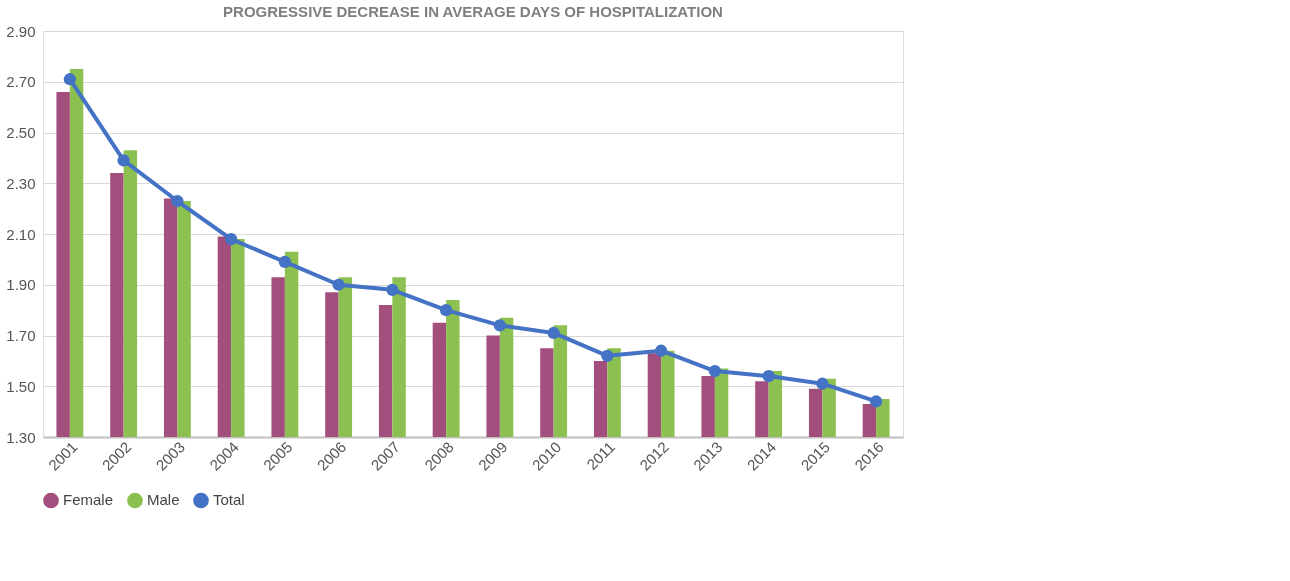 This screenshot has height=581, width=1290. What do you see at coordinates (21, 386) in the screenshot?
I see `y-tick-label: 1.50` at bounding box center [21, 386].